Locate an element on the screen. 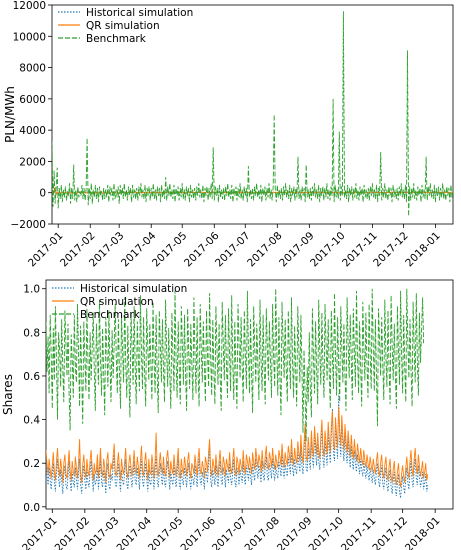 The height and width of the screenshot is (550, 461). y-tick-label: 4000 is located at coordinates (32, 131).